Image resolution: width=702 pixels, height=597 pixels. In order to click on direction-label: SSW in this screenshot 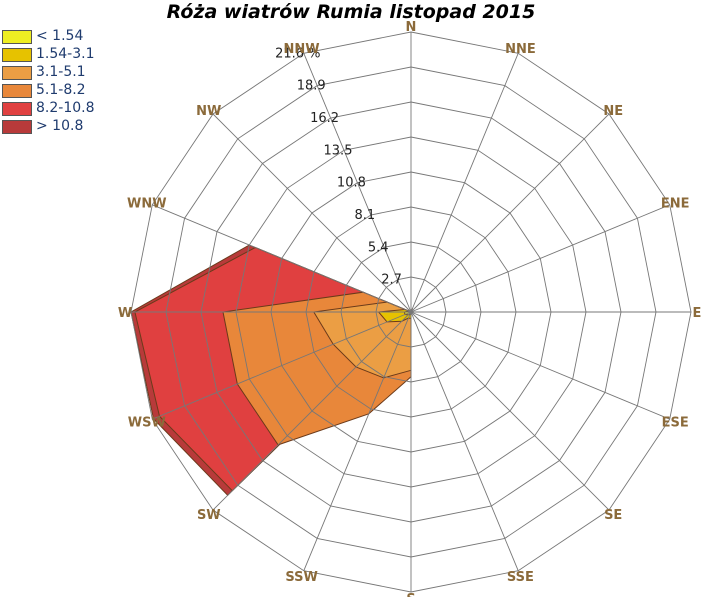, I will do `click(301, 577)`.